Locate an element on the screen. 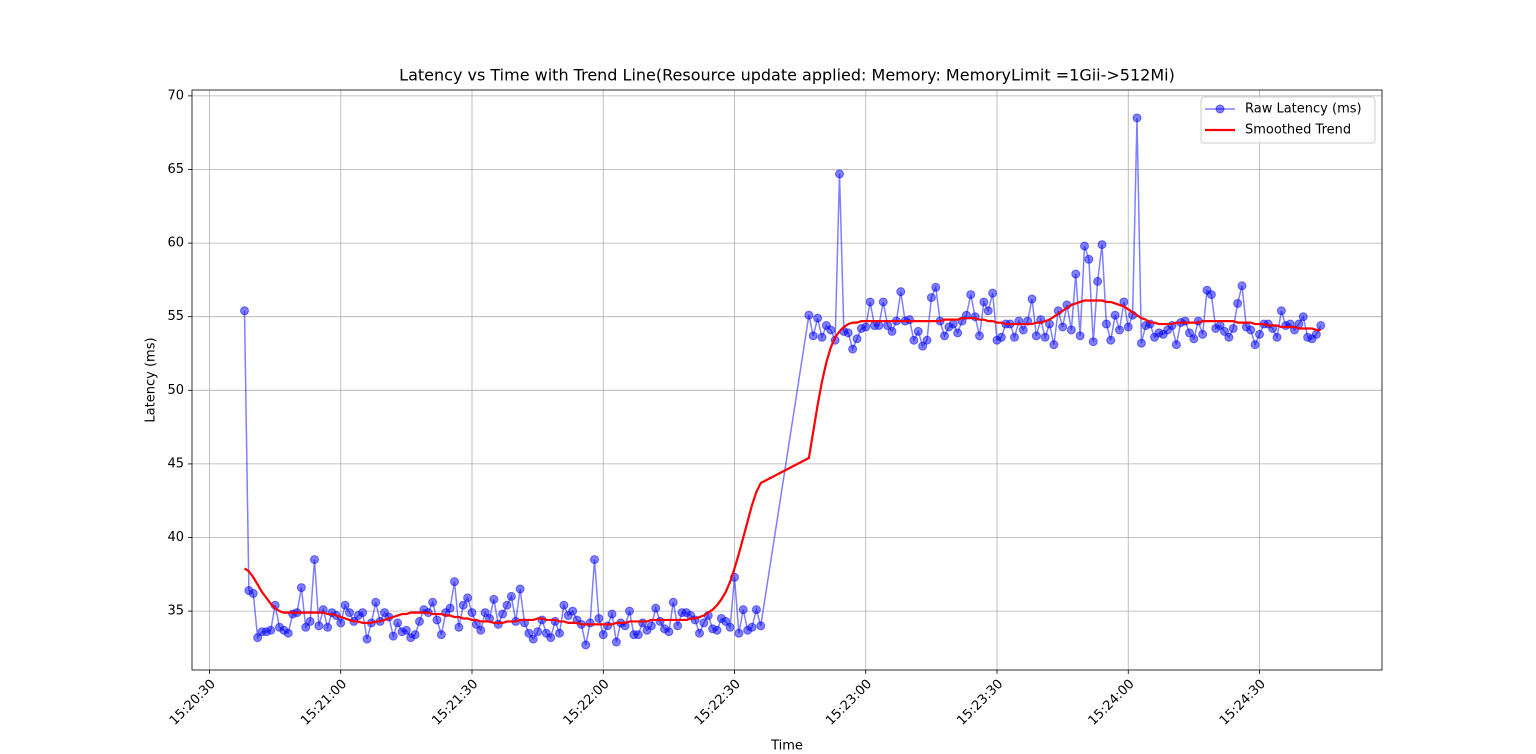 Image resolution: width=1536 pixels, height=754 pixels. x-tick-label: 15:22:00 is located at coordinates (587, 703).